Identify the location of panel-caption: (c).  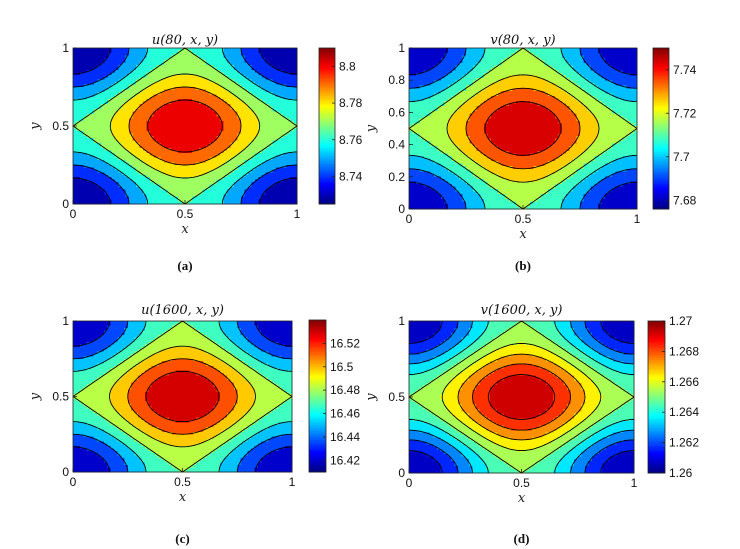
(182, 538).